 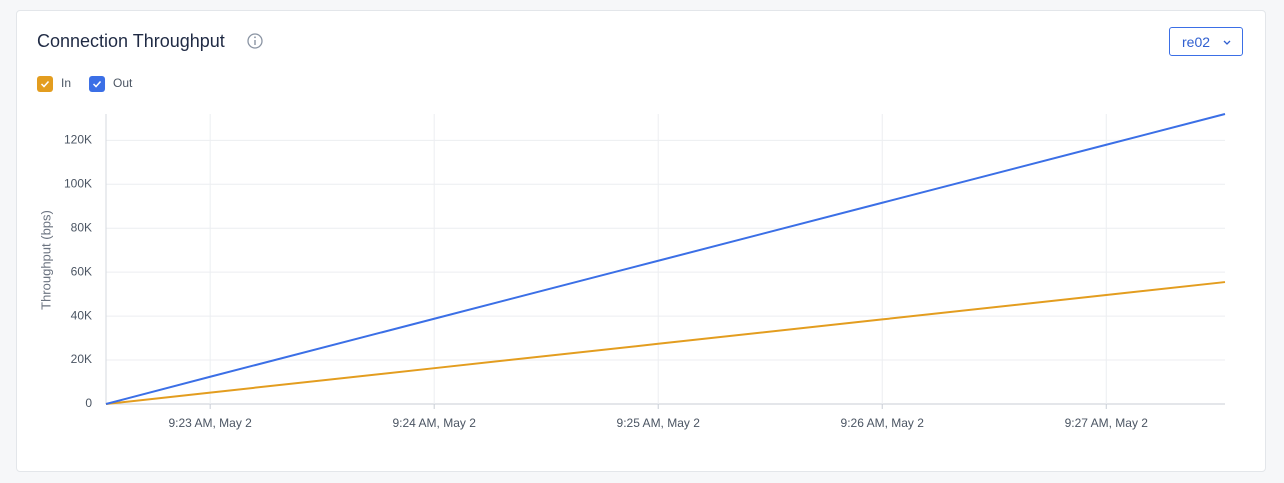 I want to click on legend-label: In, so click(x=66, y=83).